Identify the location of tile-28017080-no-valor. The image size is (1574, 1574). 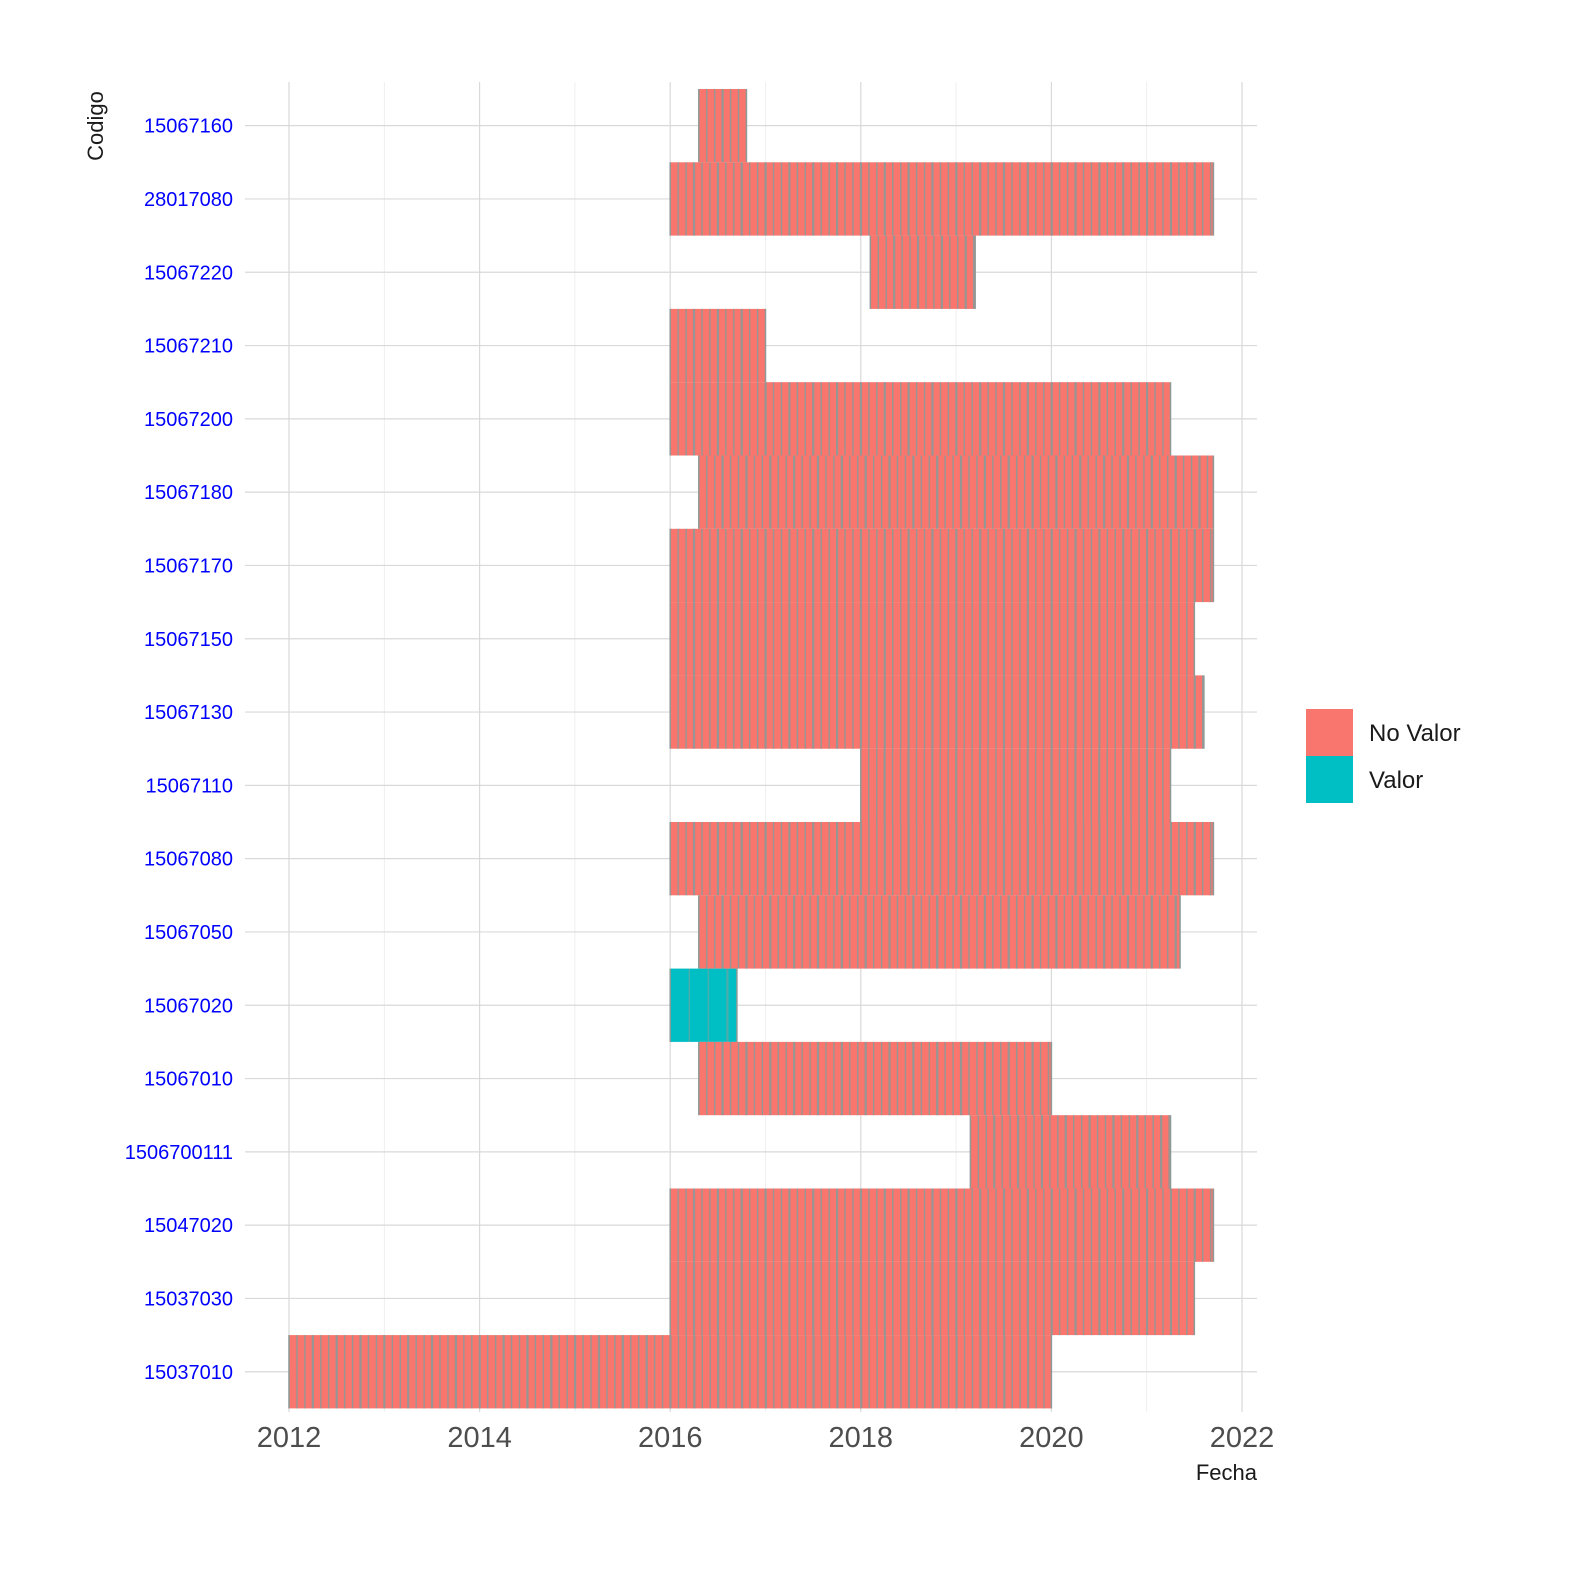
(942, 199).